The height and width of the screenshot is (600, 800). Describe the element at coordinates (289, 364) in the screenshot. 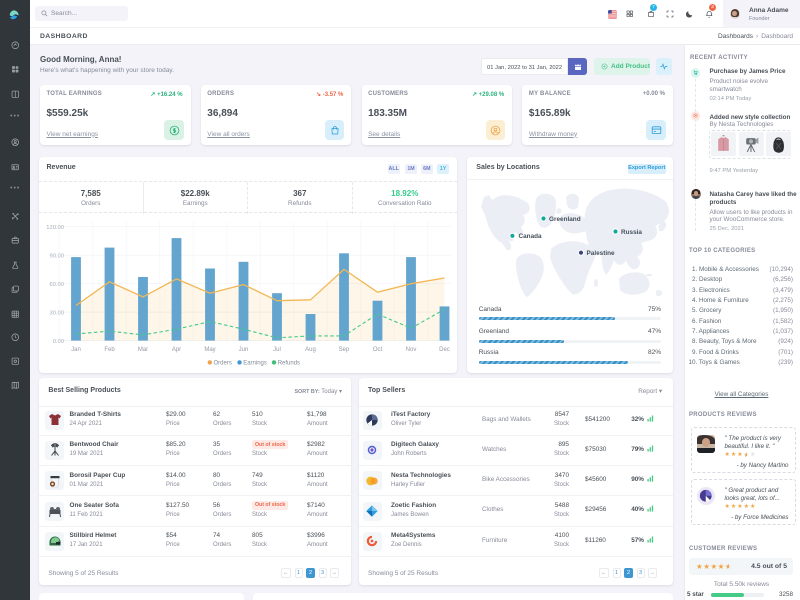

I see `svg-text: Refunds` at that location.